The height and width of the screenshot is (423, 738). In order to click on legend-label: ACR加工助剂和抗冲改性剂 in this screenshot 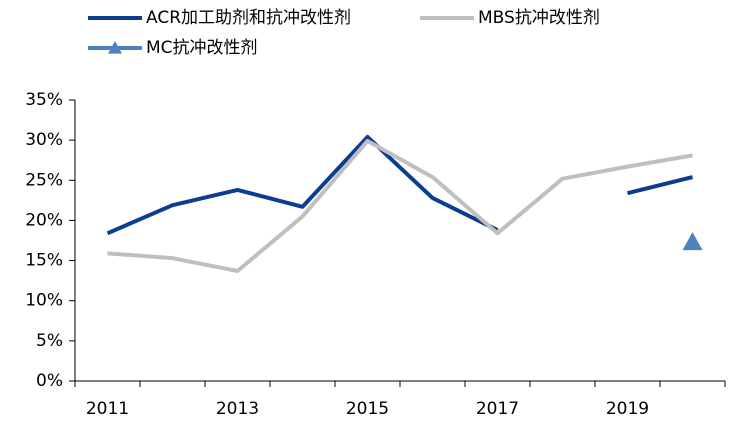, I will do `click(248, 18)`.